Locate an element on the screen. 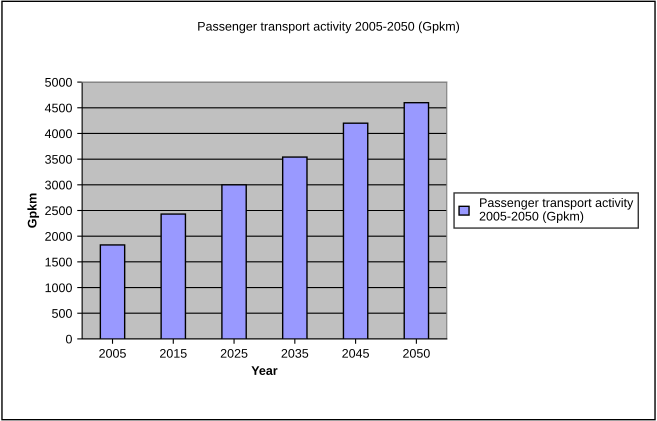 The width and height of the screenshot is (657, 421). y-tick-label: 4500 is located at coordinates (58, 108).